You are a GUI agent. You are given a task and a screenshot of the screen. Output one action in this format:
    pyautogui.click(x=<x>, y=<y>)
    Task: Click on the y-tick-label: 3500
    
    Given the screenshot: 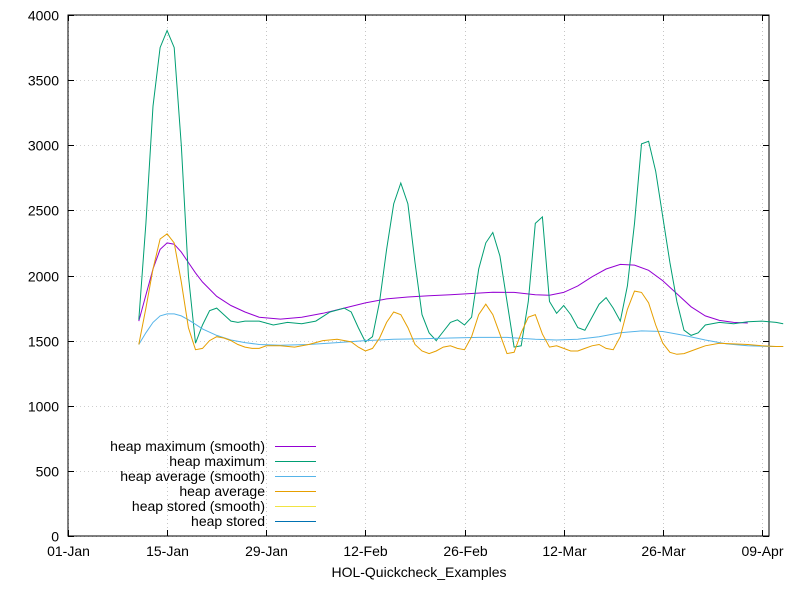 What is the action you would take?
    pyautogui.click(x=43, y=81)
    